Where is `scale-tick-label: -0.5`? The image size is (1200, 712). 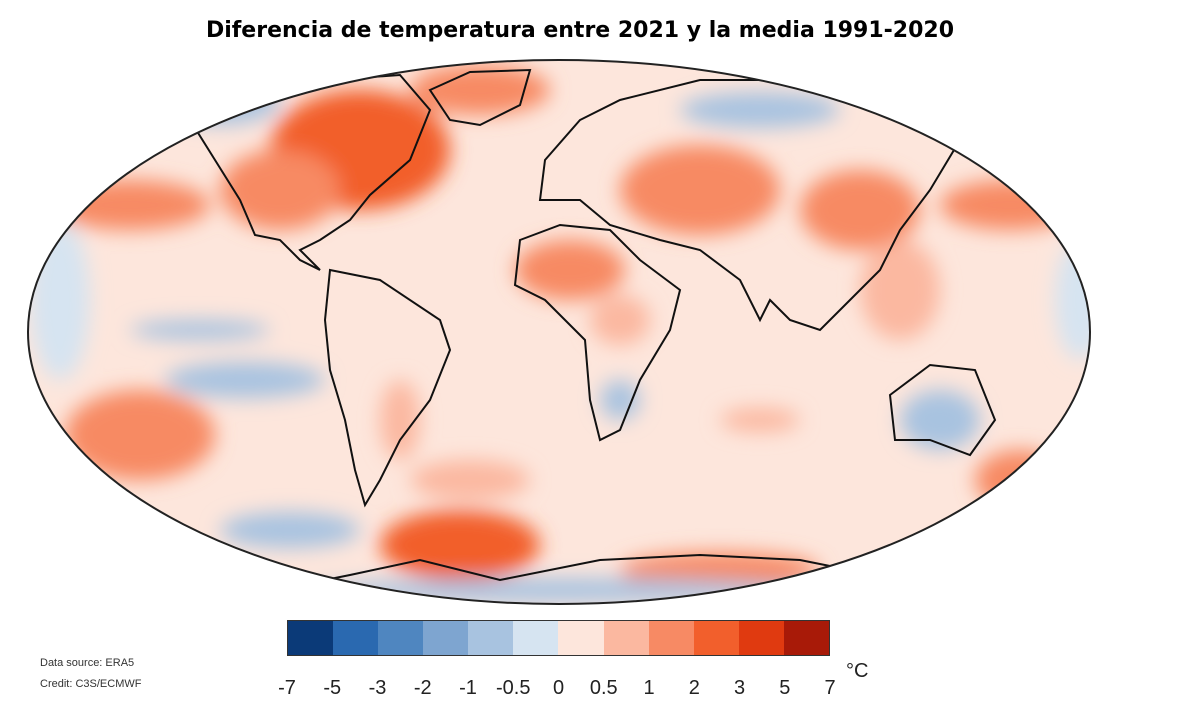 scale-tick-label: -0.5 is located at coordinates (513, 688).